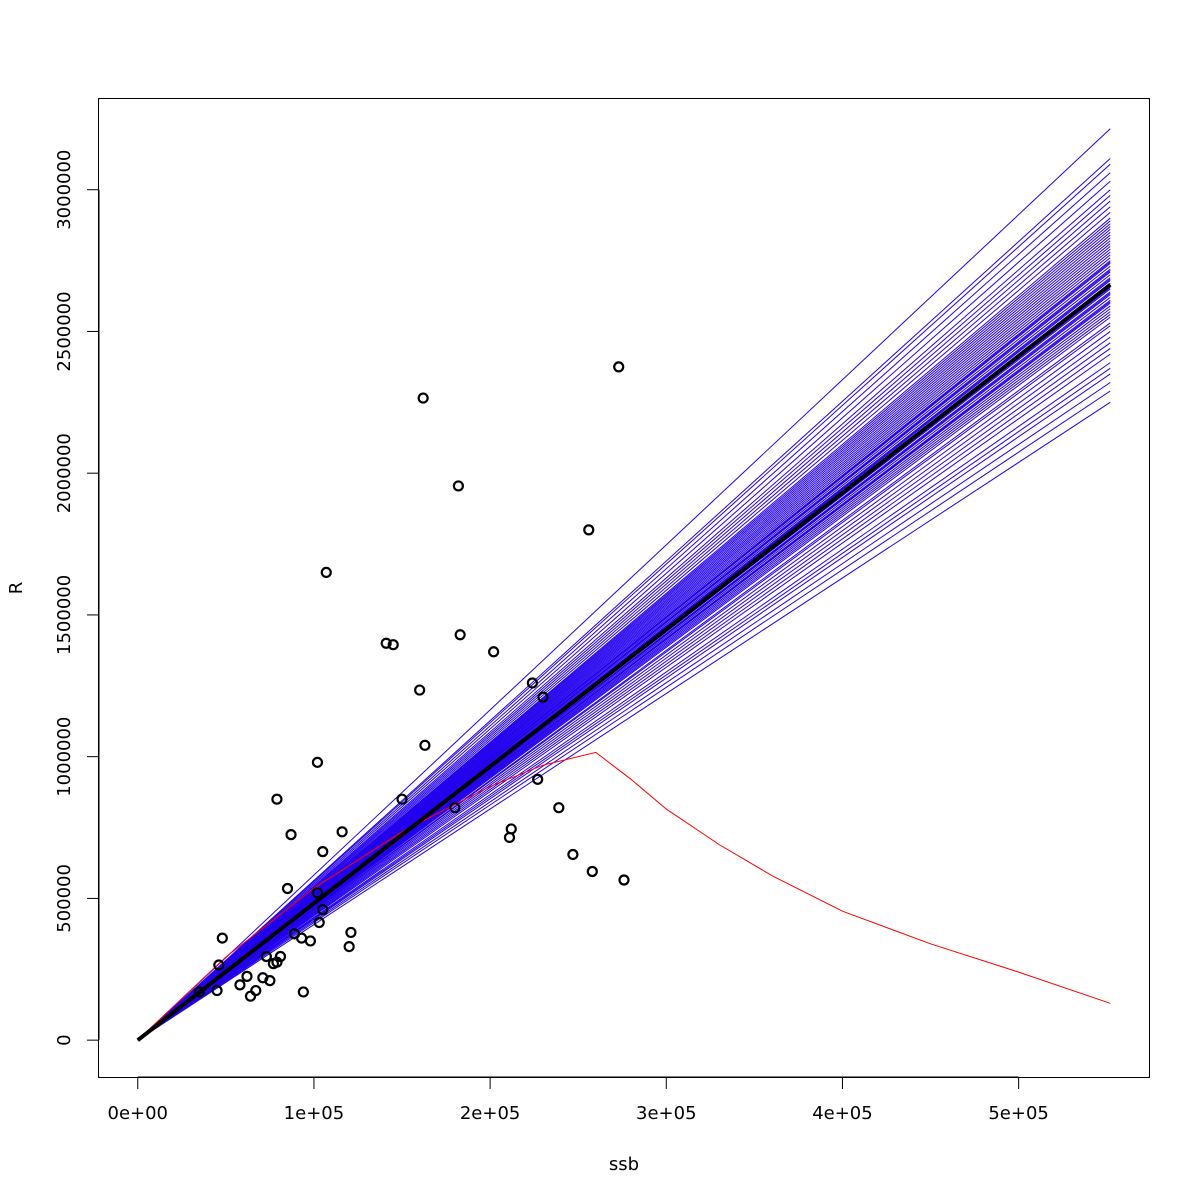  I want to click on x-axis: 0e+00 1e+05 2e+05 3e+05 4e+05 5e+05, so click(578, 1100).